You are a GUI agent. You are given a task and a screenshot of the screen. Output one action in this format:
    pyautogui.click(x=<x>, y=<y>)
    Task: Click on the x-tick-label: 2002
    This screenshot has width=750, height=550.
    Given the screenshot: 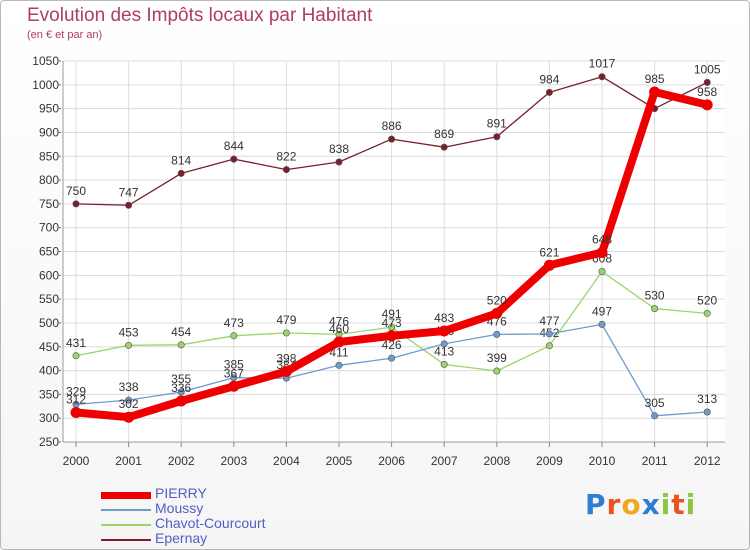 What is the action you would take?
    pyautogui.click(x=181, y=461)
    